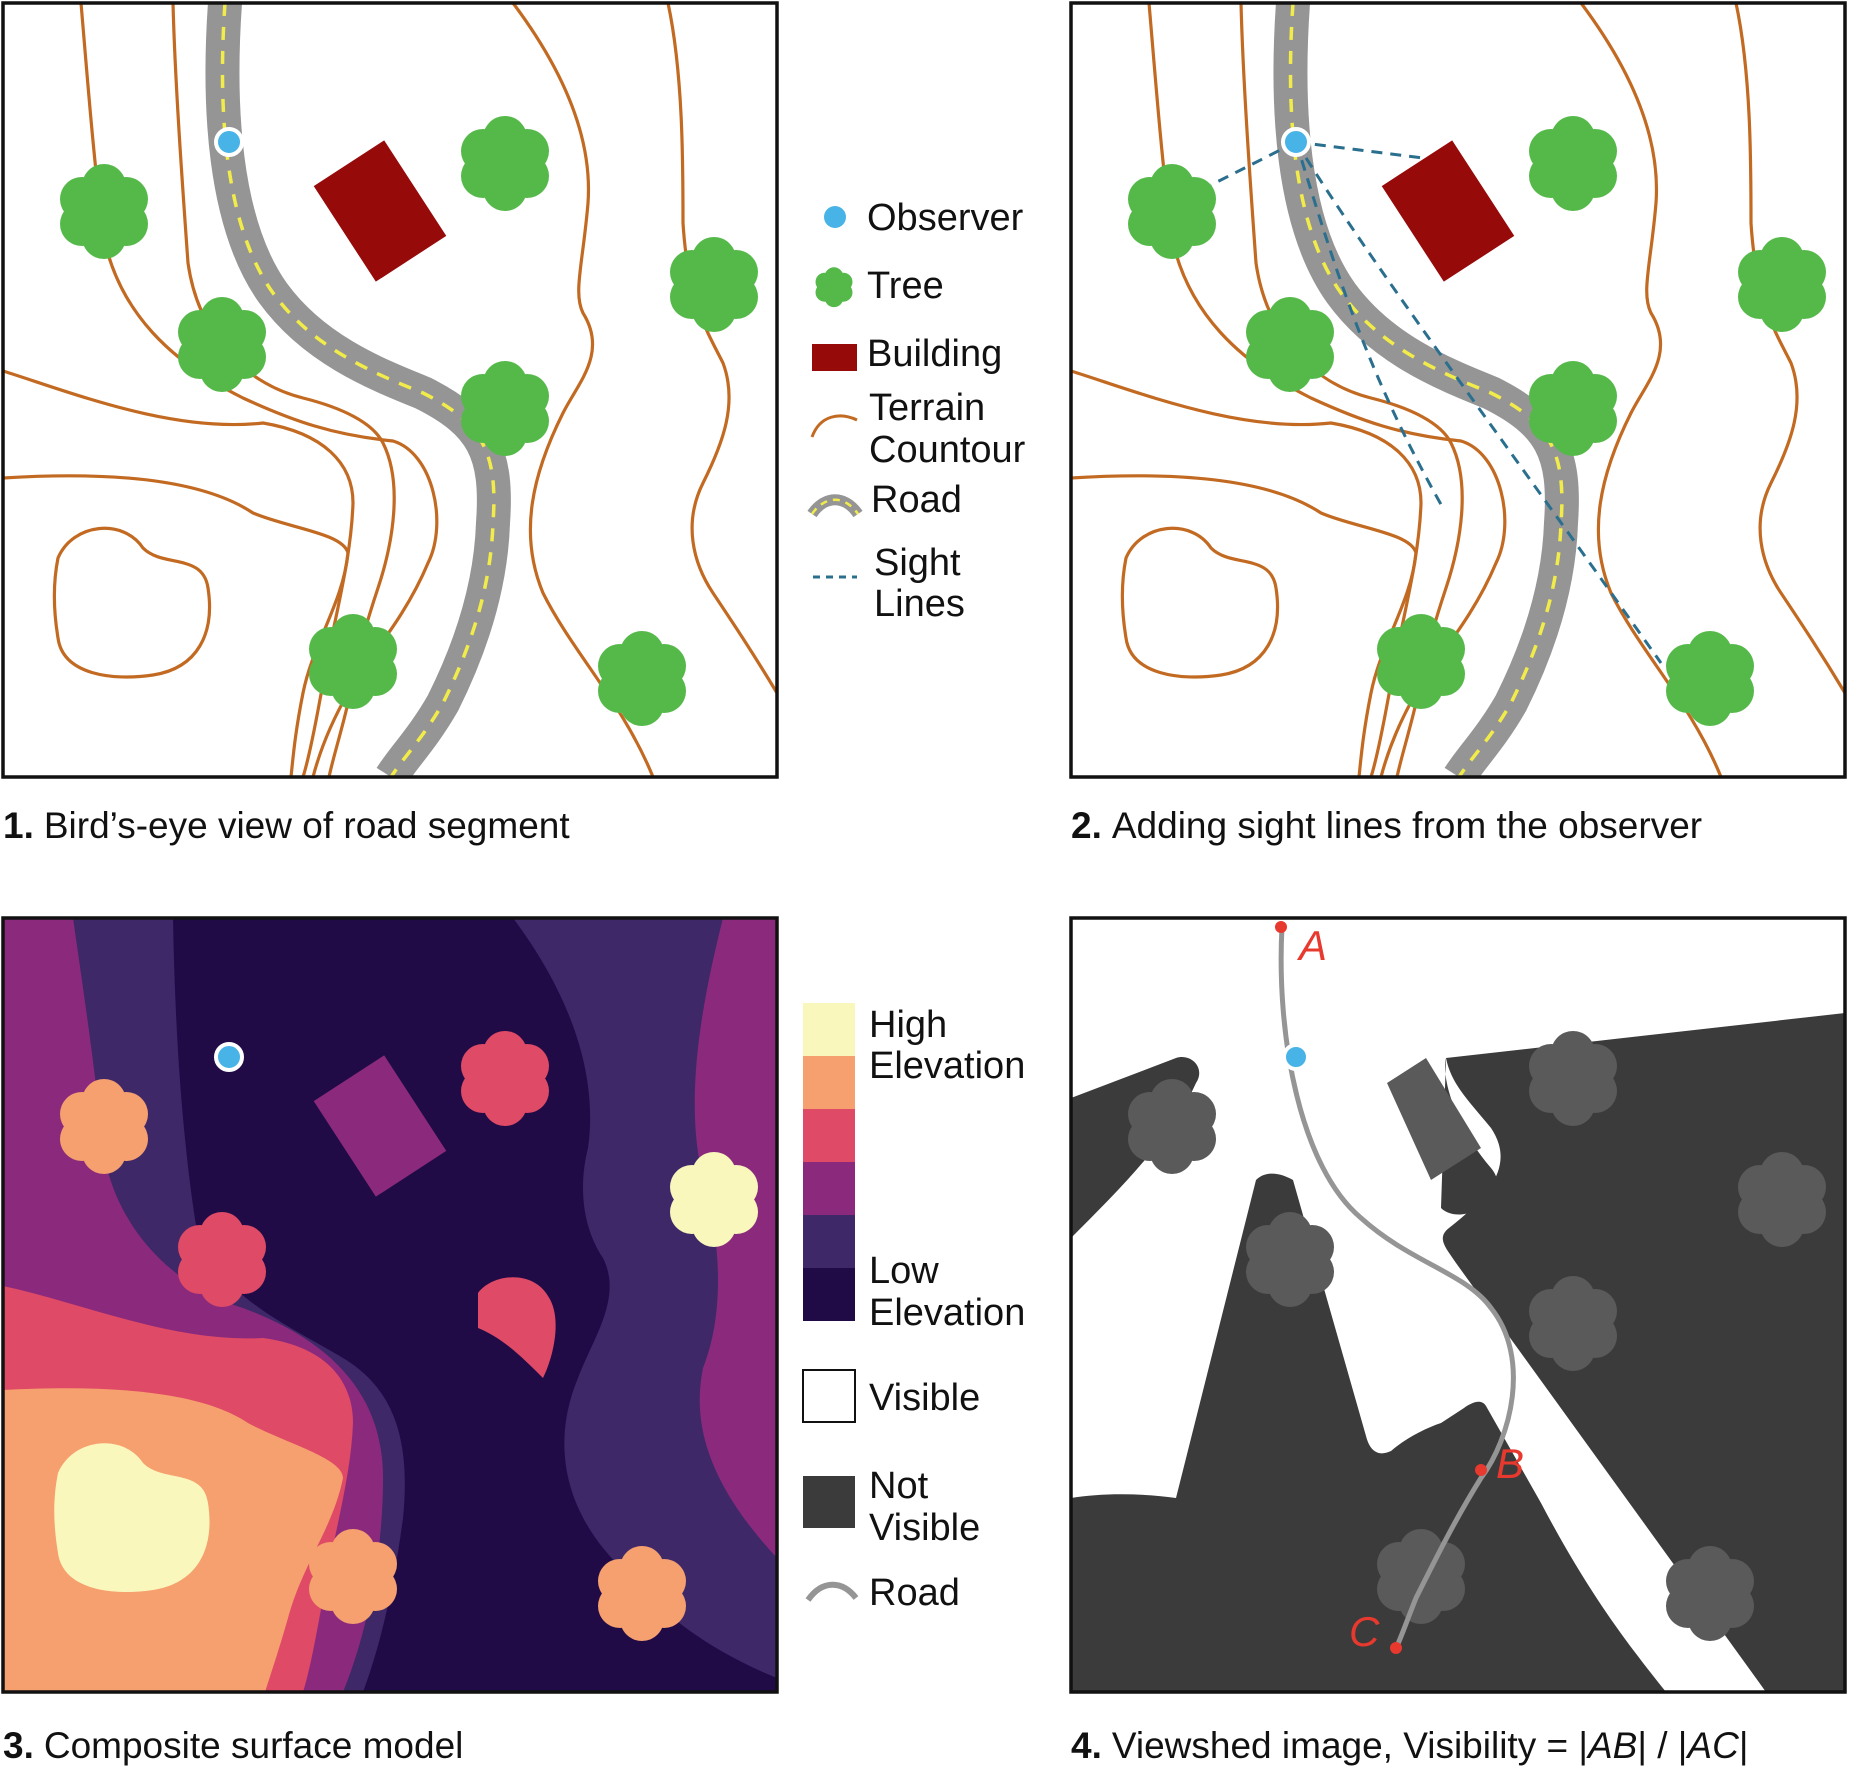  I want to click on caption-panel-1-number: 1., so click(18, 825).